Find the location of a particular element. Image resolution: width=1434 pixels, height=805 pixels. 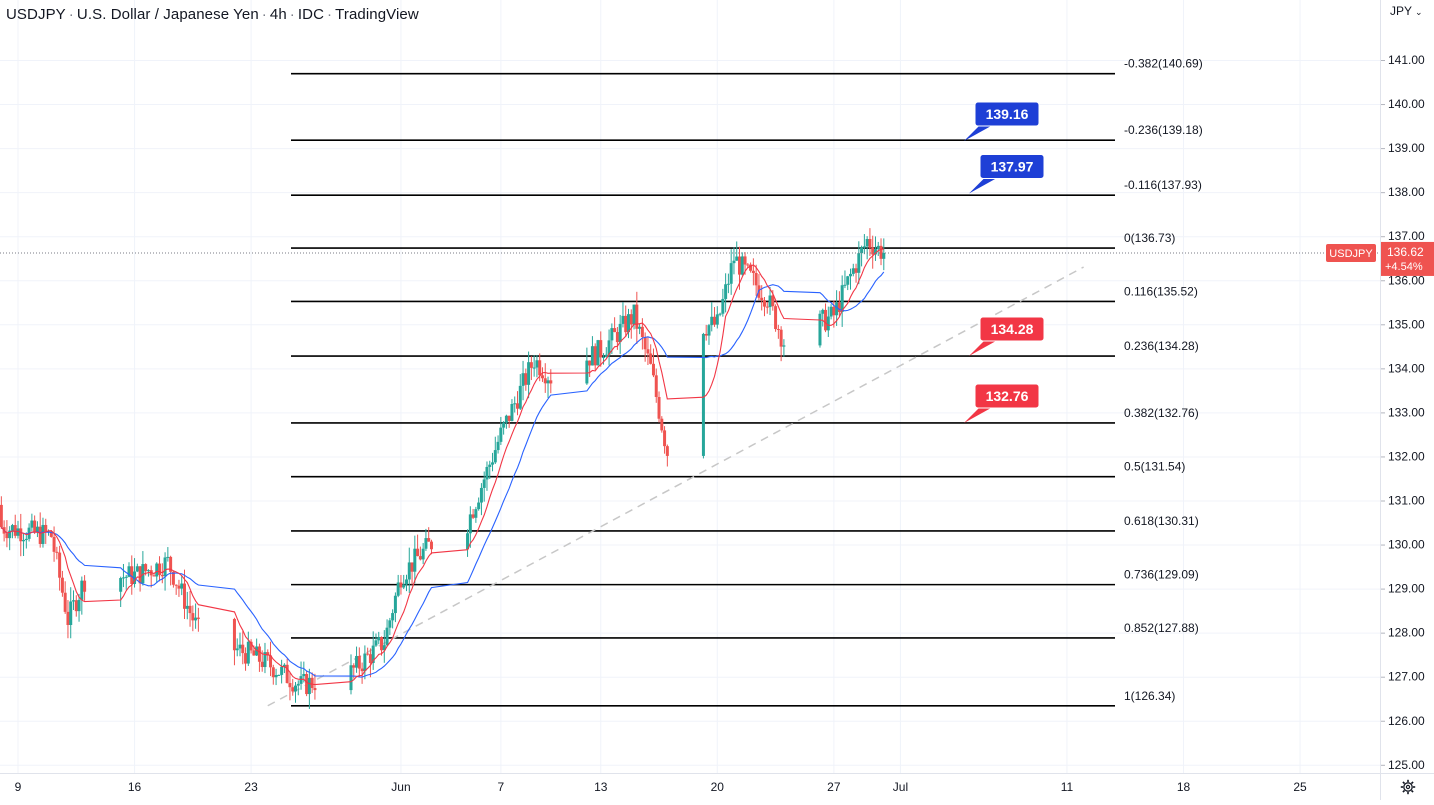

interval-label: 4h is located at coordinates (278, 14).